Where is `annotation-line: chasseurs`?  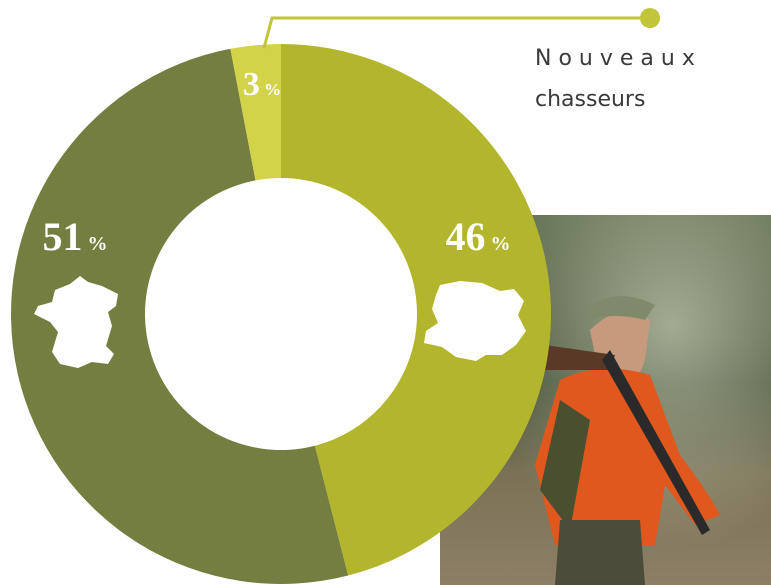 annotation-line: chasseurs is located at coordinates (590, 99).